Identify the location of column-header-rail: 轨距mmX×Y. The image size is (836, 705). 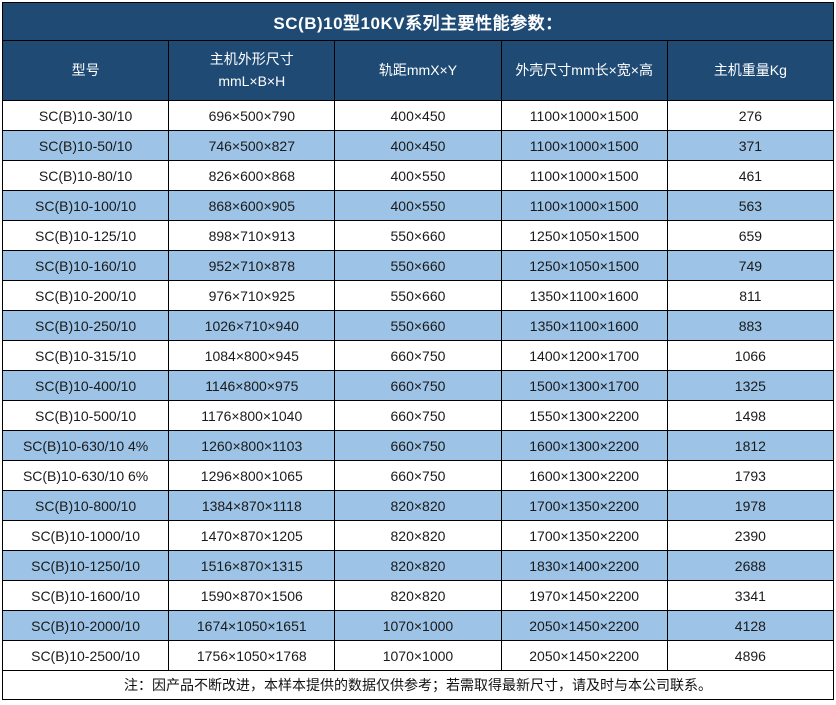
(418, 70).